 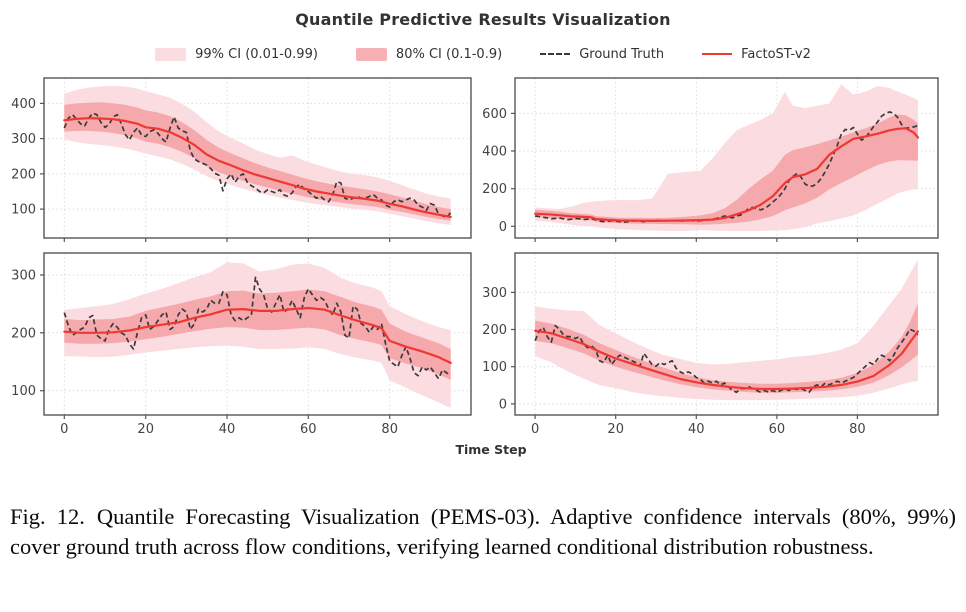 What do you see at coordinates (371, 54) in the screenshot?
I see `ci80-swatch` at bounding box center [371, 54].